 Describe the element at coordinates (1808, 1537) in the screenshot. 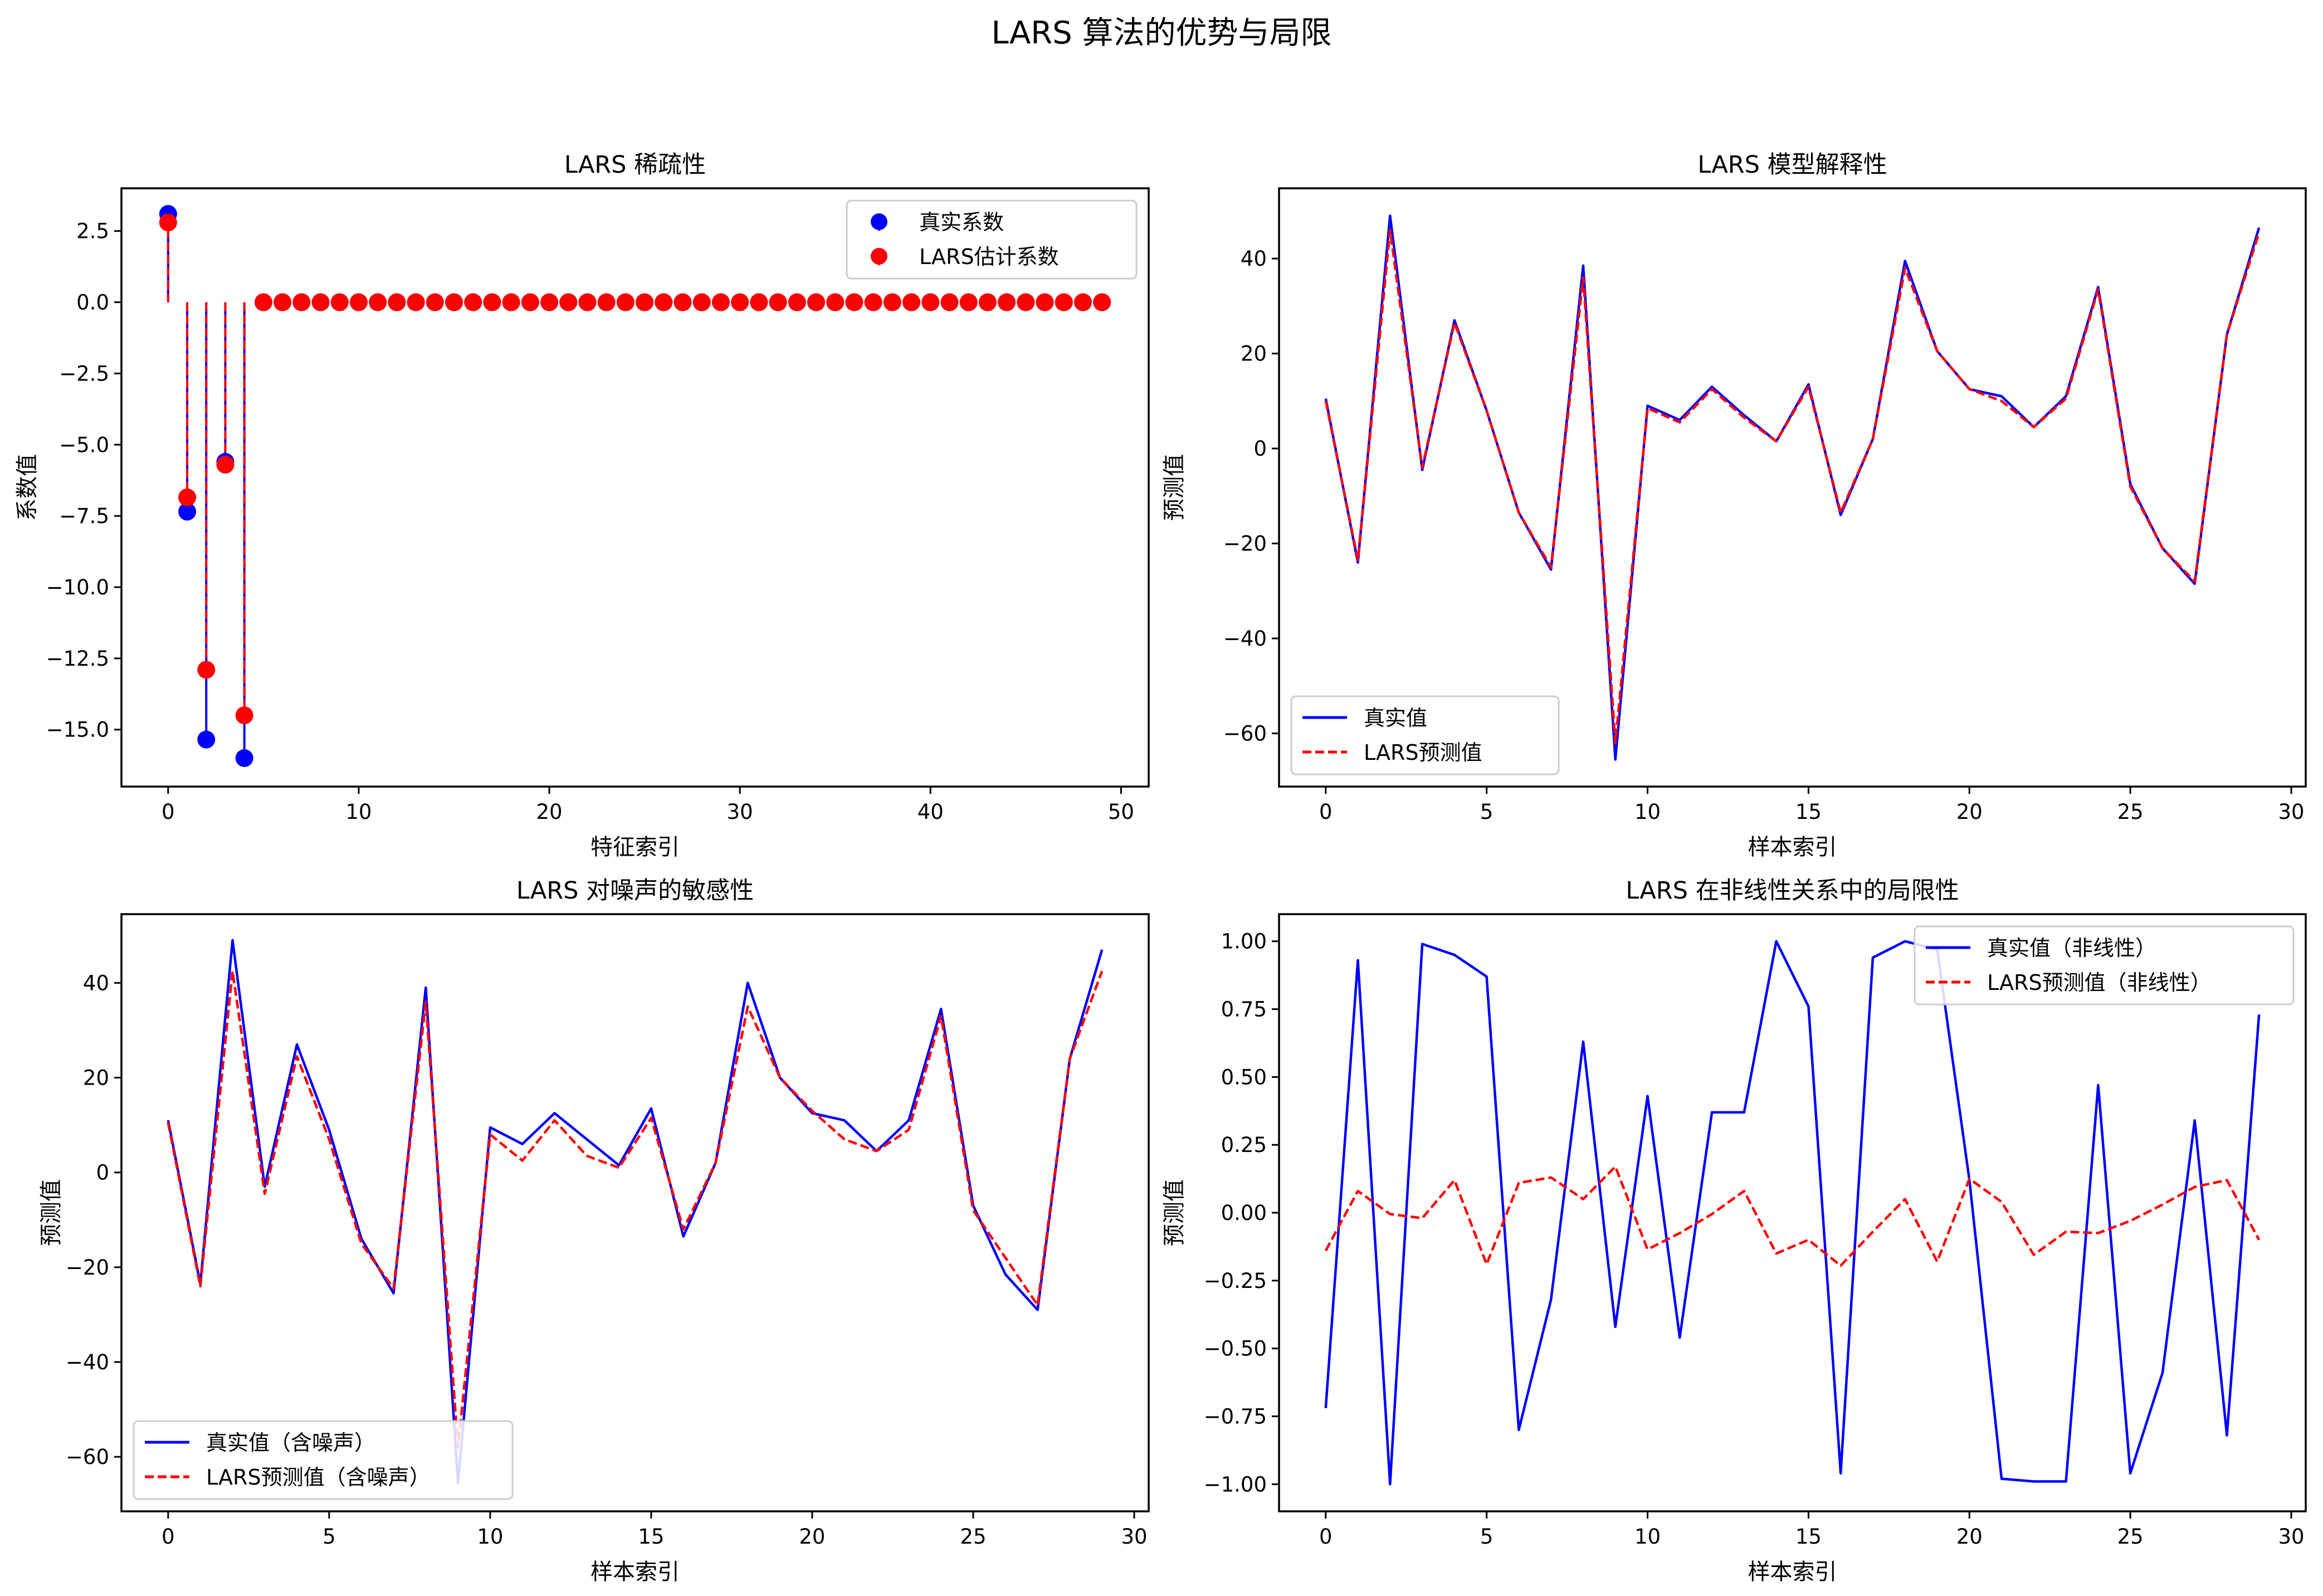

I see `x-tick-label: 15` at that location.